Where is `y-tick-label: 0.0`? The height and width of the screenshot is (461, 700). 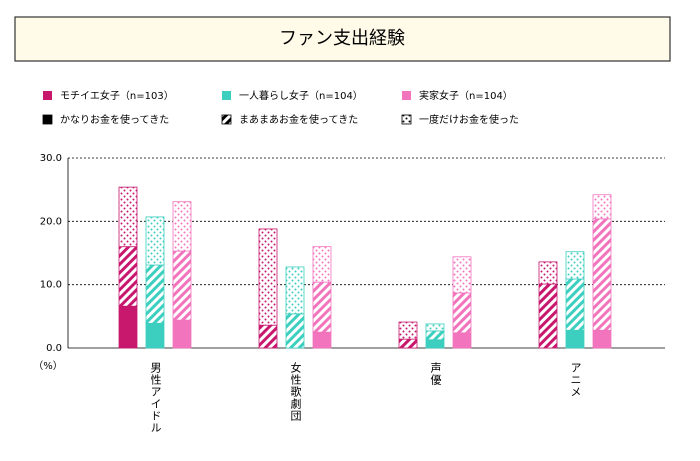
y-tick-label: 0.0 is located at coordinates (54, 348).